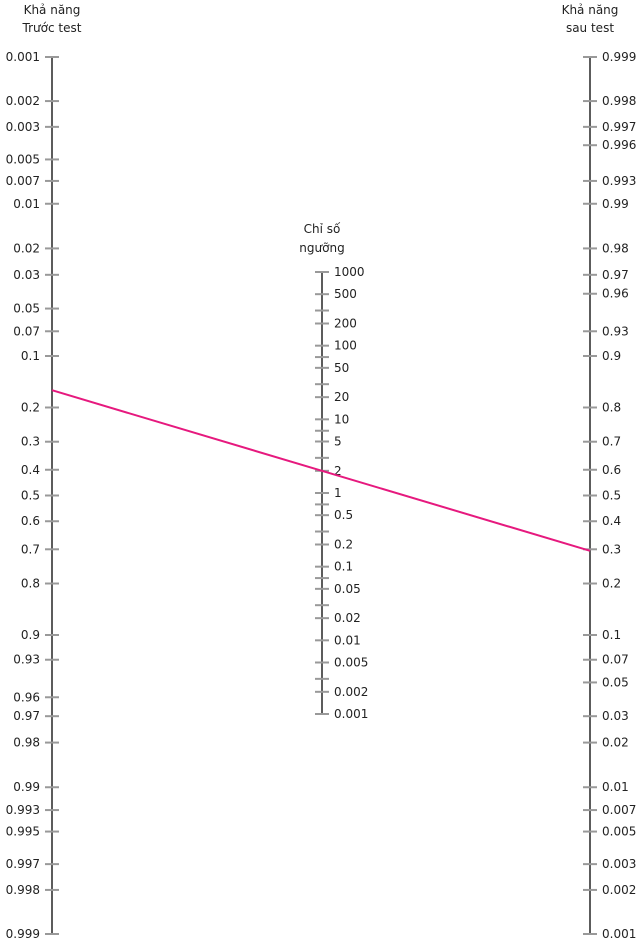 The width and height of the screenshot is (640, 943). What do you see at coordinates (23, 810) in the screenshot?
I see `left-axis-tick-label: 0.993` at bounding box center [23, 810].